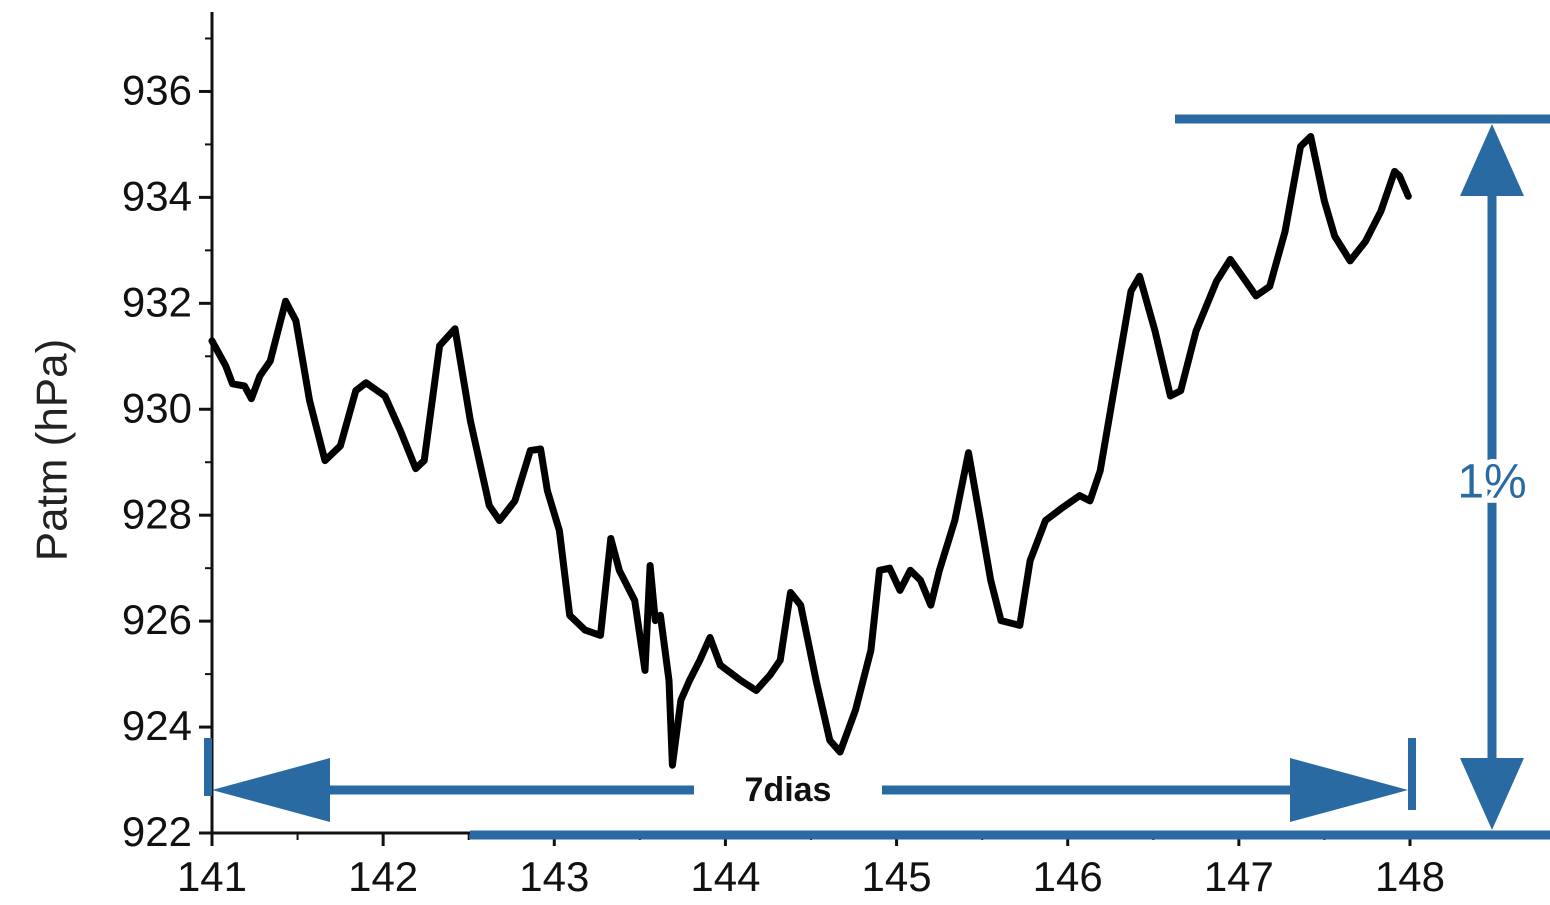 Image resolution: width=1550 pixels, height=905 pixels. I want to click on y-tick-label: 936, so click(157, 90).